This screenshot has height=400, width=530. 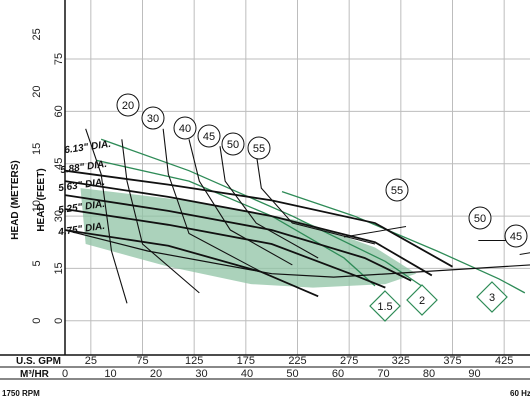 What do you see at coordinates (91, 361) in the screenshot?
I see `x-tick-gpm-0: 25` at bounding box center [91, 361].